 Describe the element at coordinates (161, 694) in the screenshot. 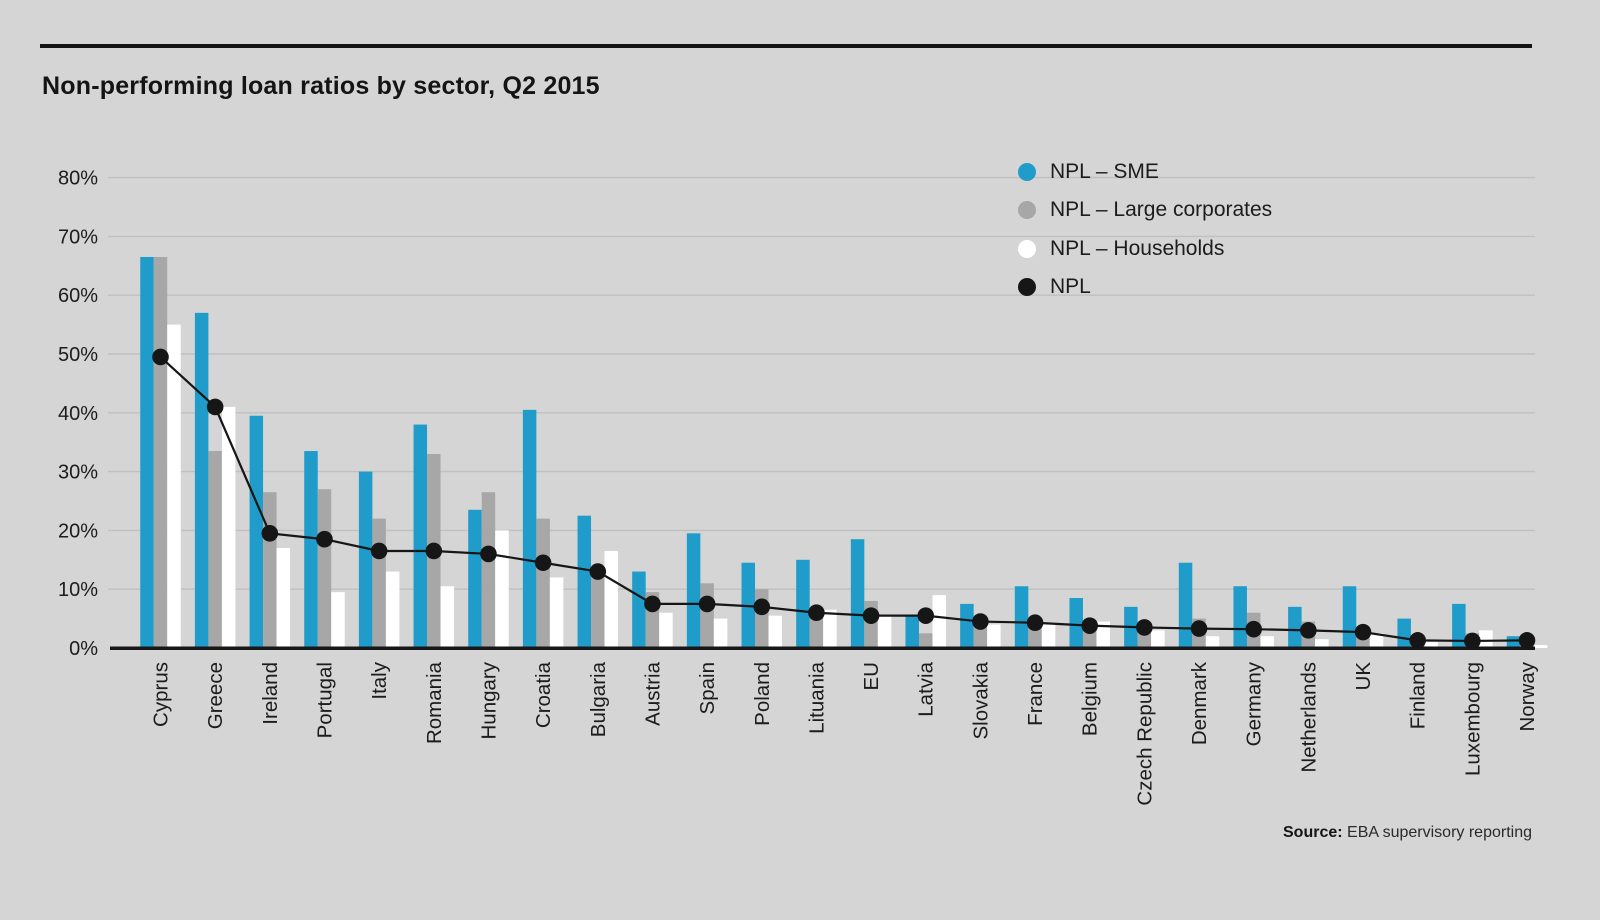

I see `x-label-cyprus: Cyprus` at that location.